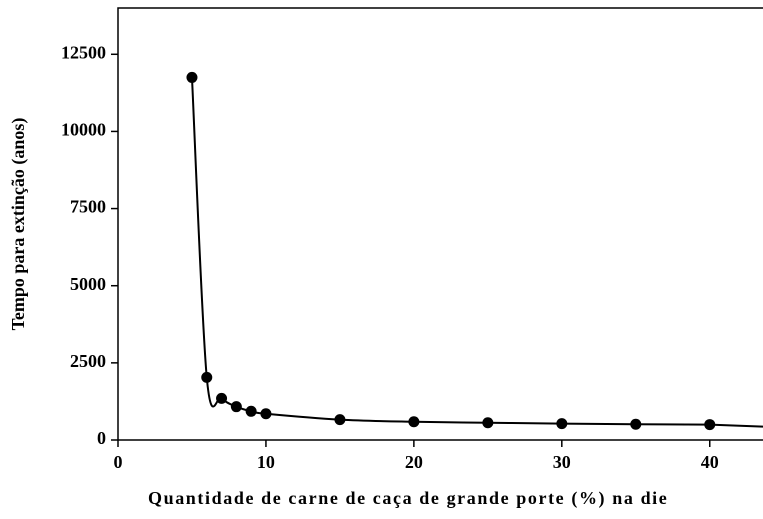 This screenshot has width=763, height=519. I want to click on x-tick-label: 30, so click(562, 462).